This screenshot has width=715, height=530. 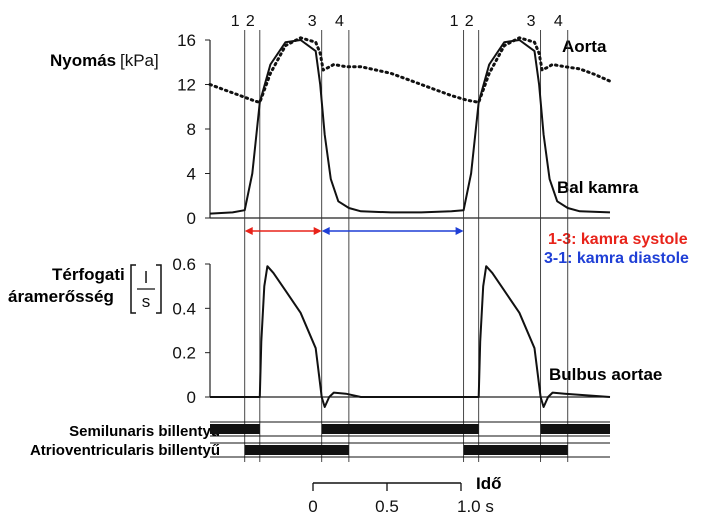 What do you see at coordinates (317, 231) in the screenshot?
I see `systole-arrow-head-right` at bounding box center [317, 231].